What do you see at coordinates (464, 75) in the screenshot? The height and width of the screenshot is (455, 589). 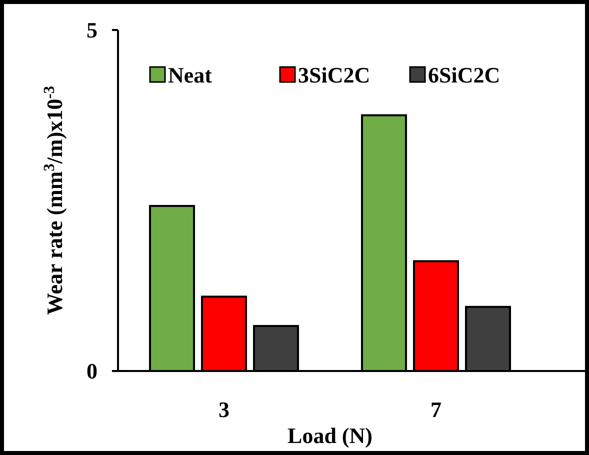 I see `legend-label: 6SiC2C` at bounding box center [464, 75].